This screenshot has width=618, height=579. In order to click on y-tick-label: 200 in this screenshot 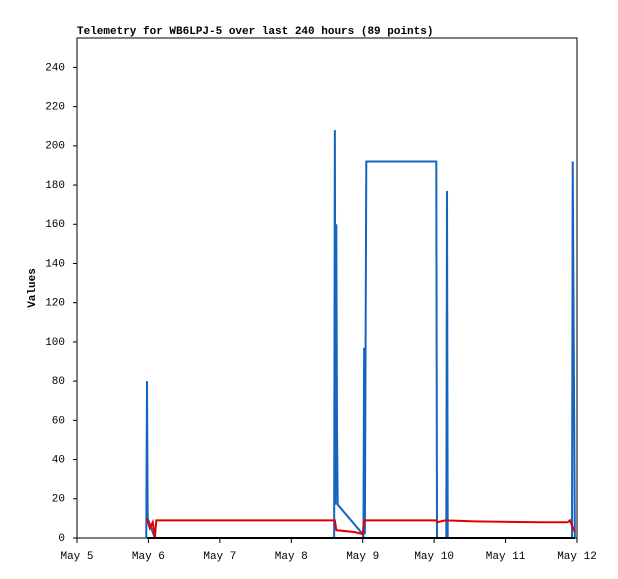, I will do `click(55, 147)`.